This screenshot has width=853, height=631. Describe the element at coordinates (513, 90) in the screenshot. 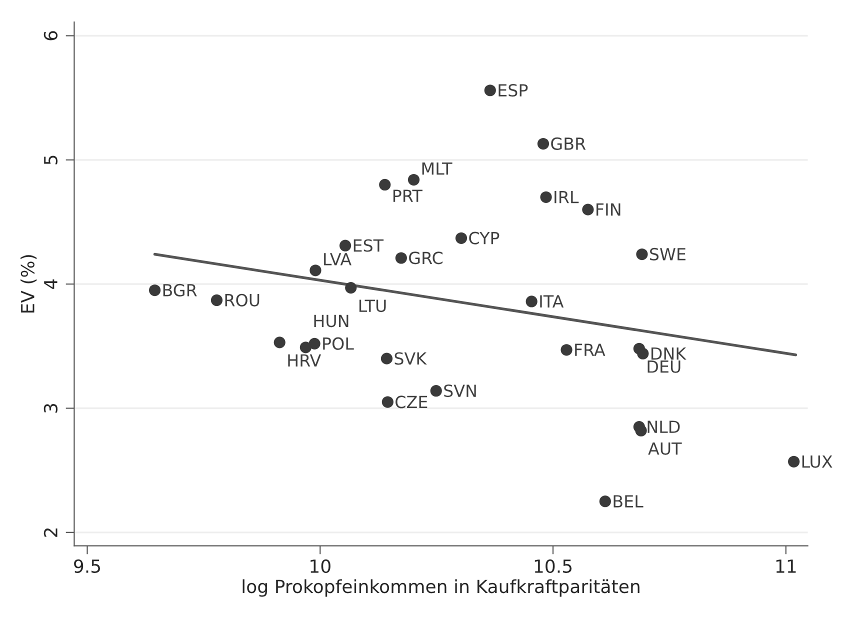

I see `annotation: ESP` at that location.